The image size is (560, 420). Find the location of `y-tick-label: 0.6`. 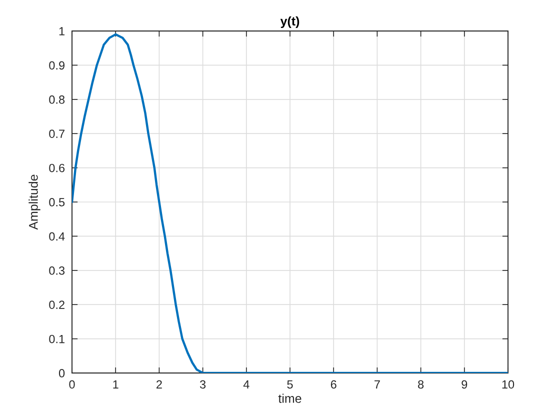

y-tick-label: 0.6 is located at coordinates (57, 168).